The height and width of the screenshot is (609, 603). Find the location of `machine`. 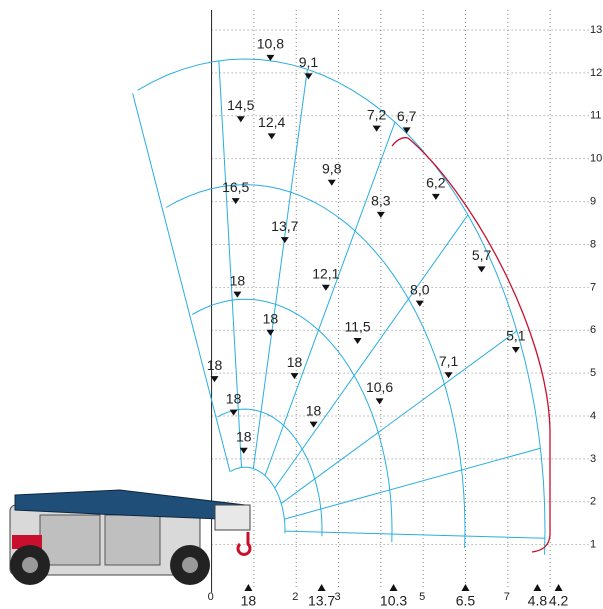

machine is located at coordinates (130, 537).